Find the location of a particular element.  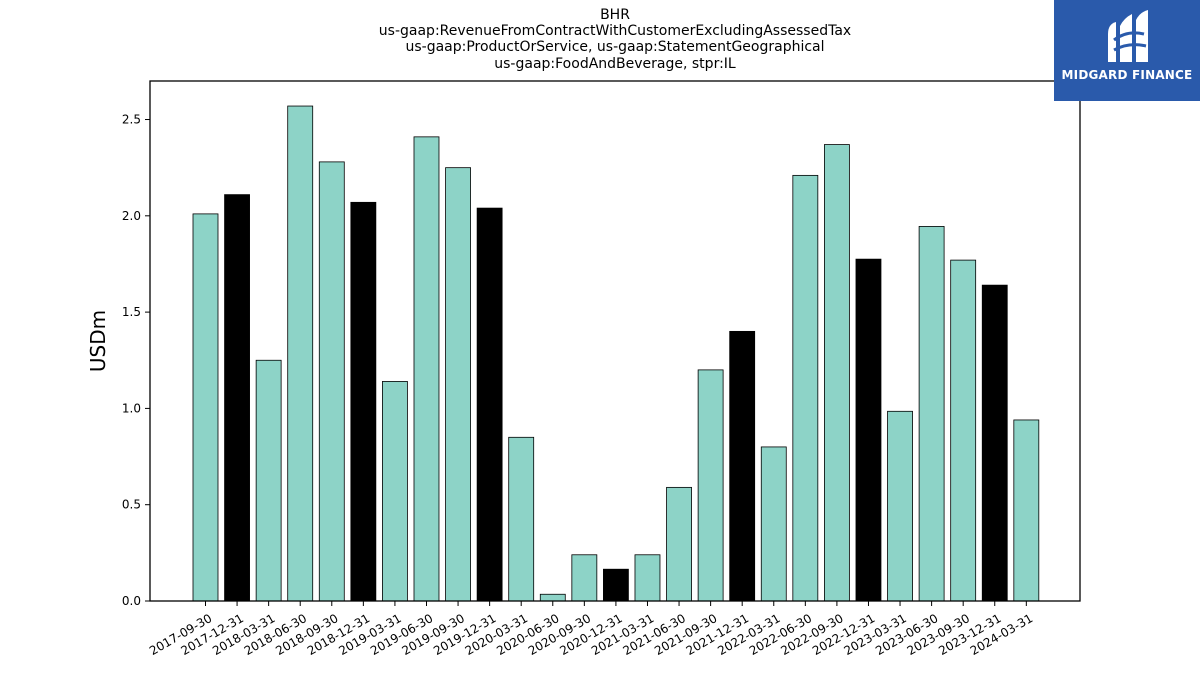

y-tick-label-1.0: 1.0 is located at coordinates (131, 408).